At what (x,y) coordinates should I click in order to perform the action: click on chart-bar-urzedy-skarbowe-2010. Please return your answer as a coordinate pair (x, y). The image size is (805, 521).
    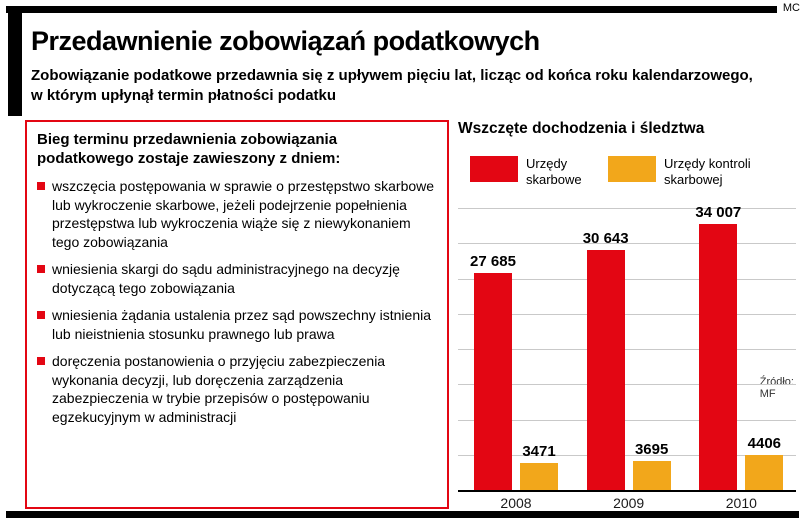
    Looking at the image, I should click on (718, 357).